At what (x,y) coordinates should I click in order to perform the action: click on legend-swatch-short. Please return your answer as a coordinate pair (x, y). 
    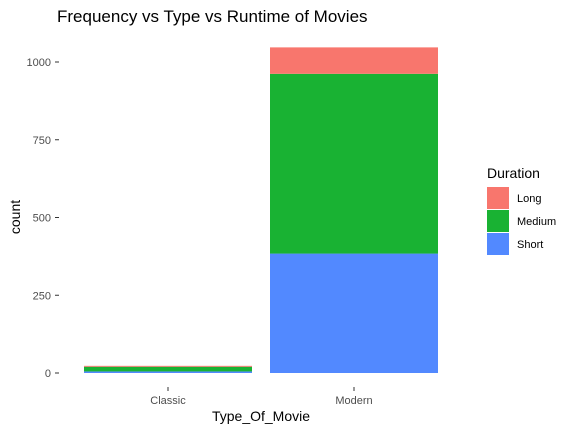
    Looking at the image, I should click on (498, 244).